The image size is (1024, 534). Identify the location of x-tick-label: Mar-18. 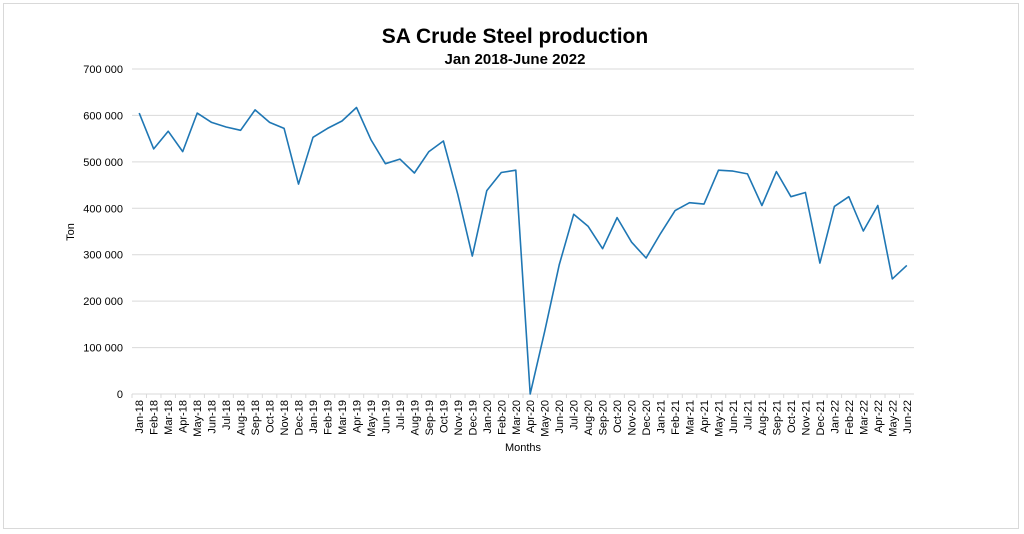
(169, 417).